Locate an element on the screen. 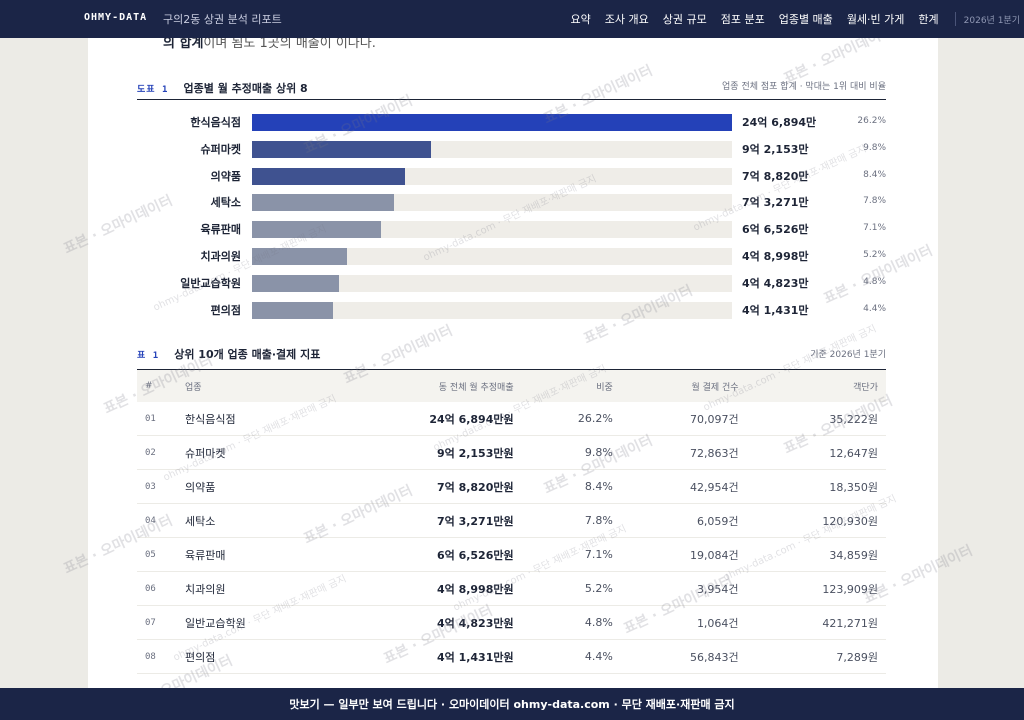 The height and width of the screenshot is (720, 1024). bar-share-label: 26.2% is located at coordinates (871, 121).